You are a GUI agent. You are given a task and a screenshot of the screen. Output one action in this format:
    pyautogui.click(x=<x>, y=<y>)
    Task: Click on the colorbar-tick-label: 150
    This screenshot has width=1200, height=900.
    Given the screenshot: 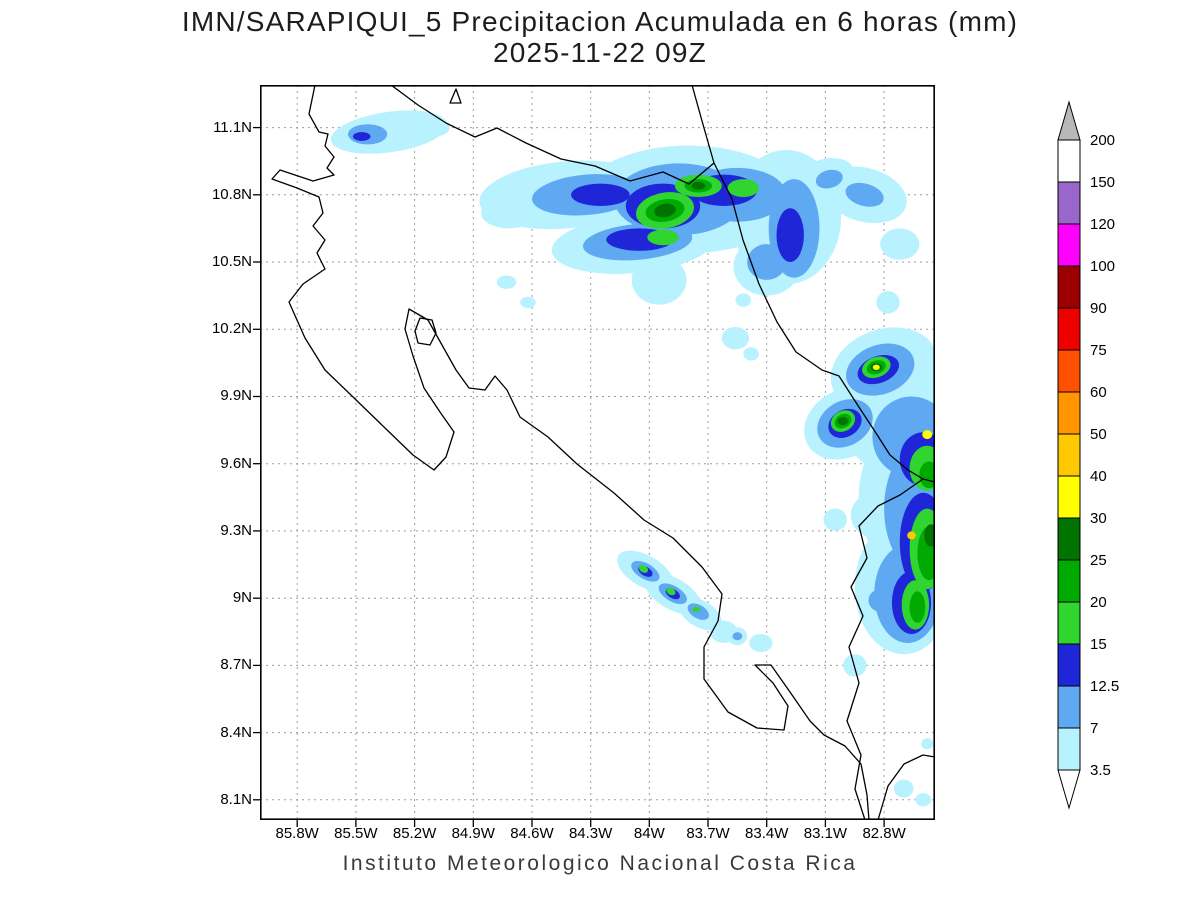 What is the action you would take?
    pyautogui.click(x=1102, y=182)
    